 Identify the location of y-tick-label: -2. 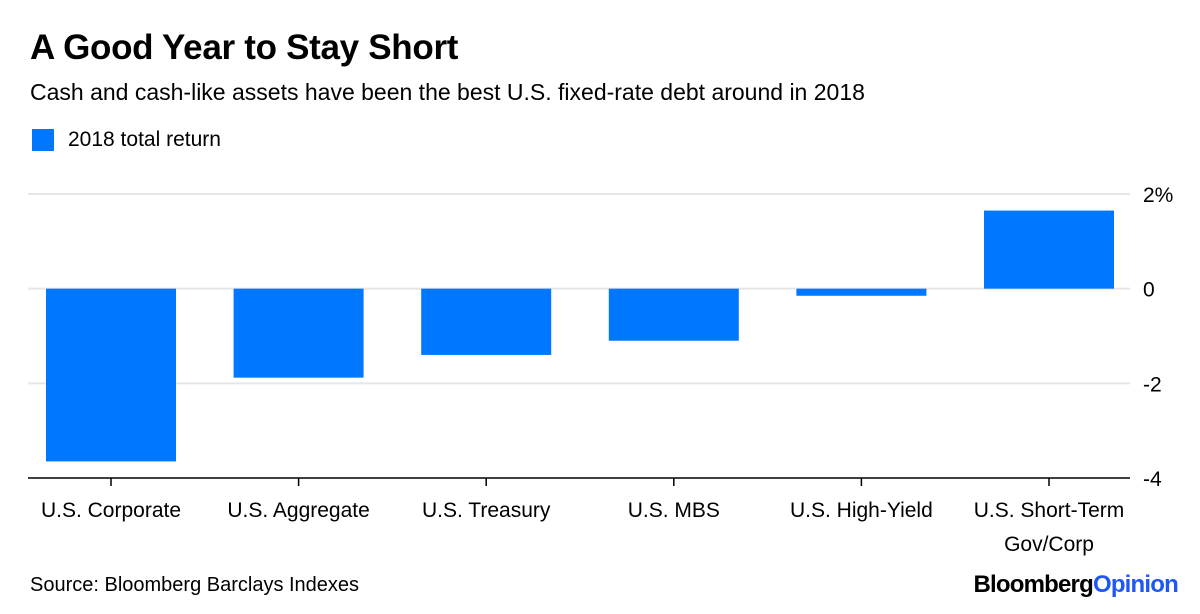
(1152, 384).